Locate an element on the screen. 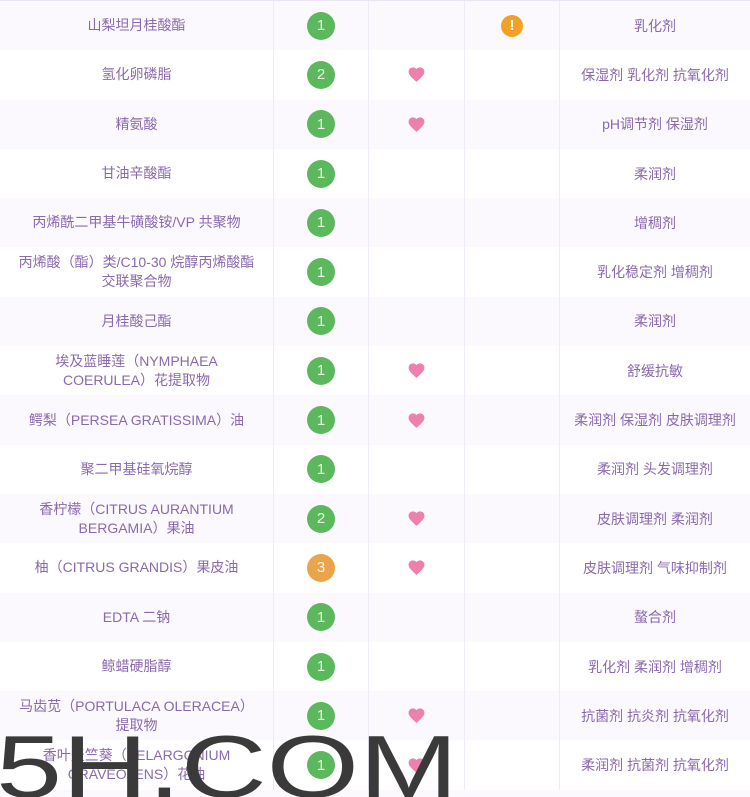  table-row: 聚二甲基硅氧烷醇 1 ! 柔润剂 头发调理剂 is located at coordinates (375, 469).